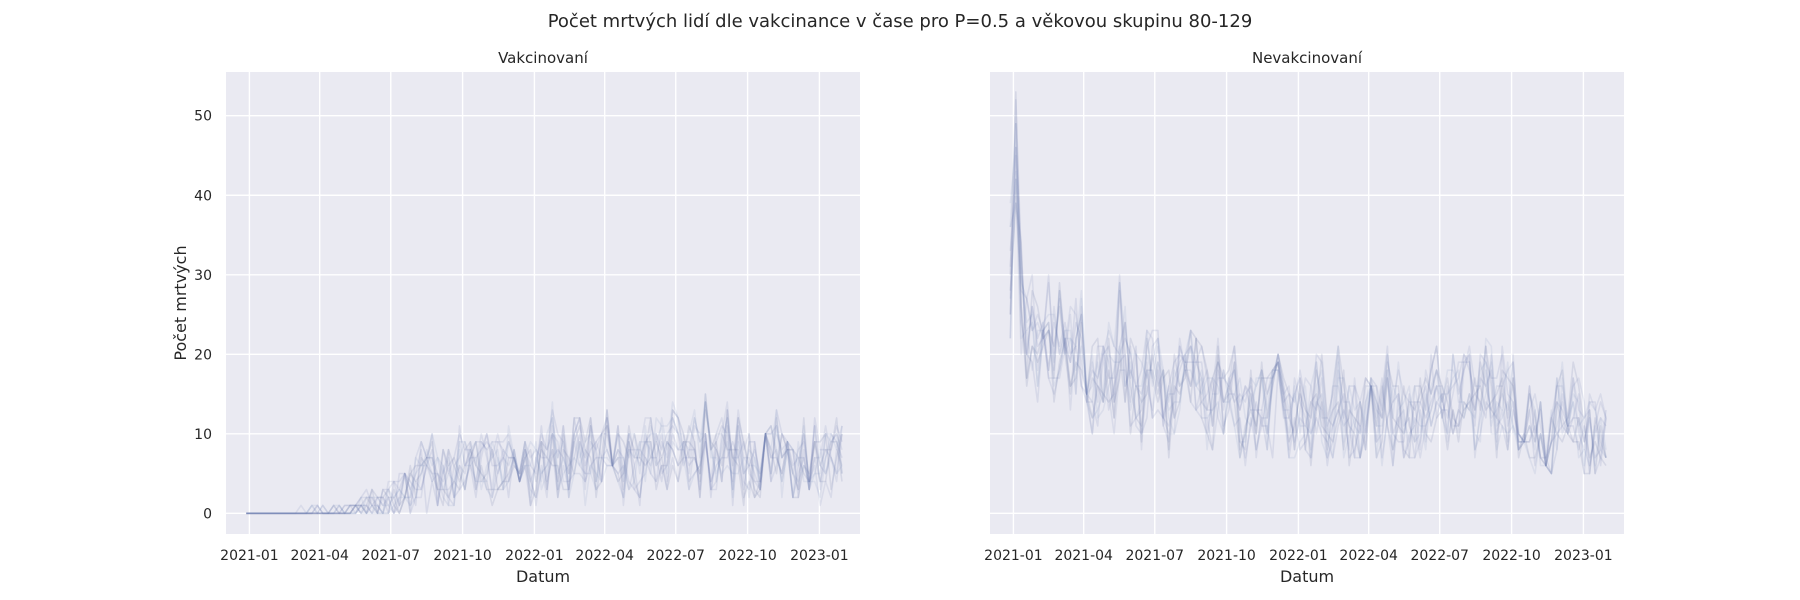 The image size is (1800, 600). I want to click on y-tick-label: 50, so click(203, 117).